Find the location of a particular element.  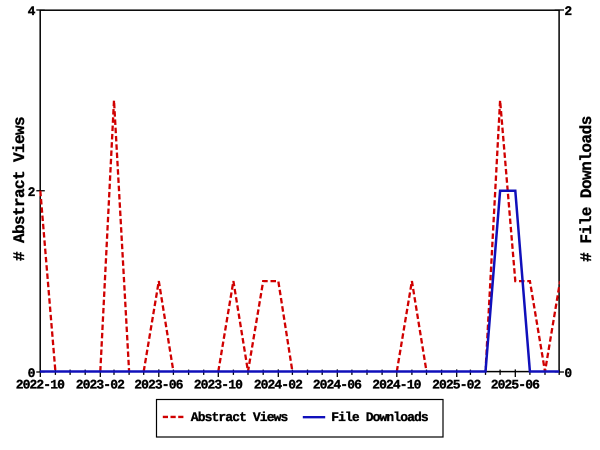

svg-text: 2024-10 is located at coordinates (396, 385).